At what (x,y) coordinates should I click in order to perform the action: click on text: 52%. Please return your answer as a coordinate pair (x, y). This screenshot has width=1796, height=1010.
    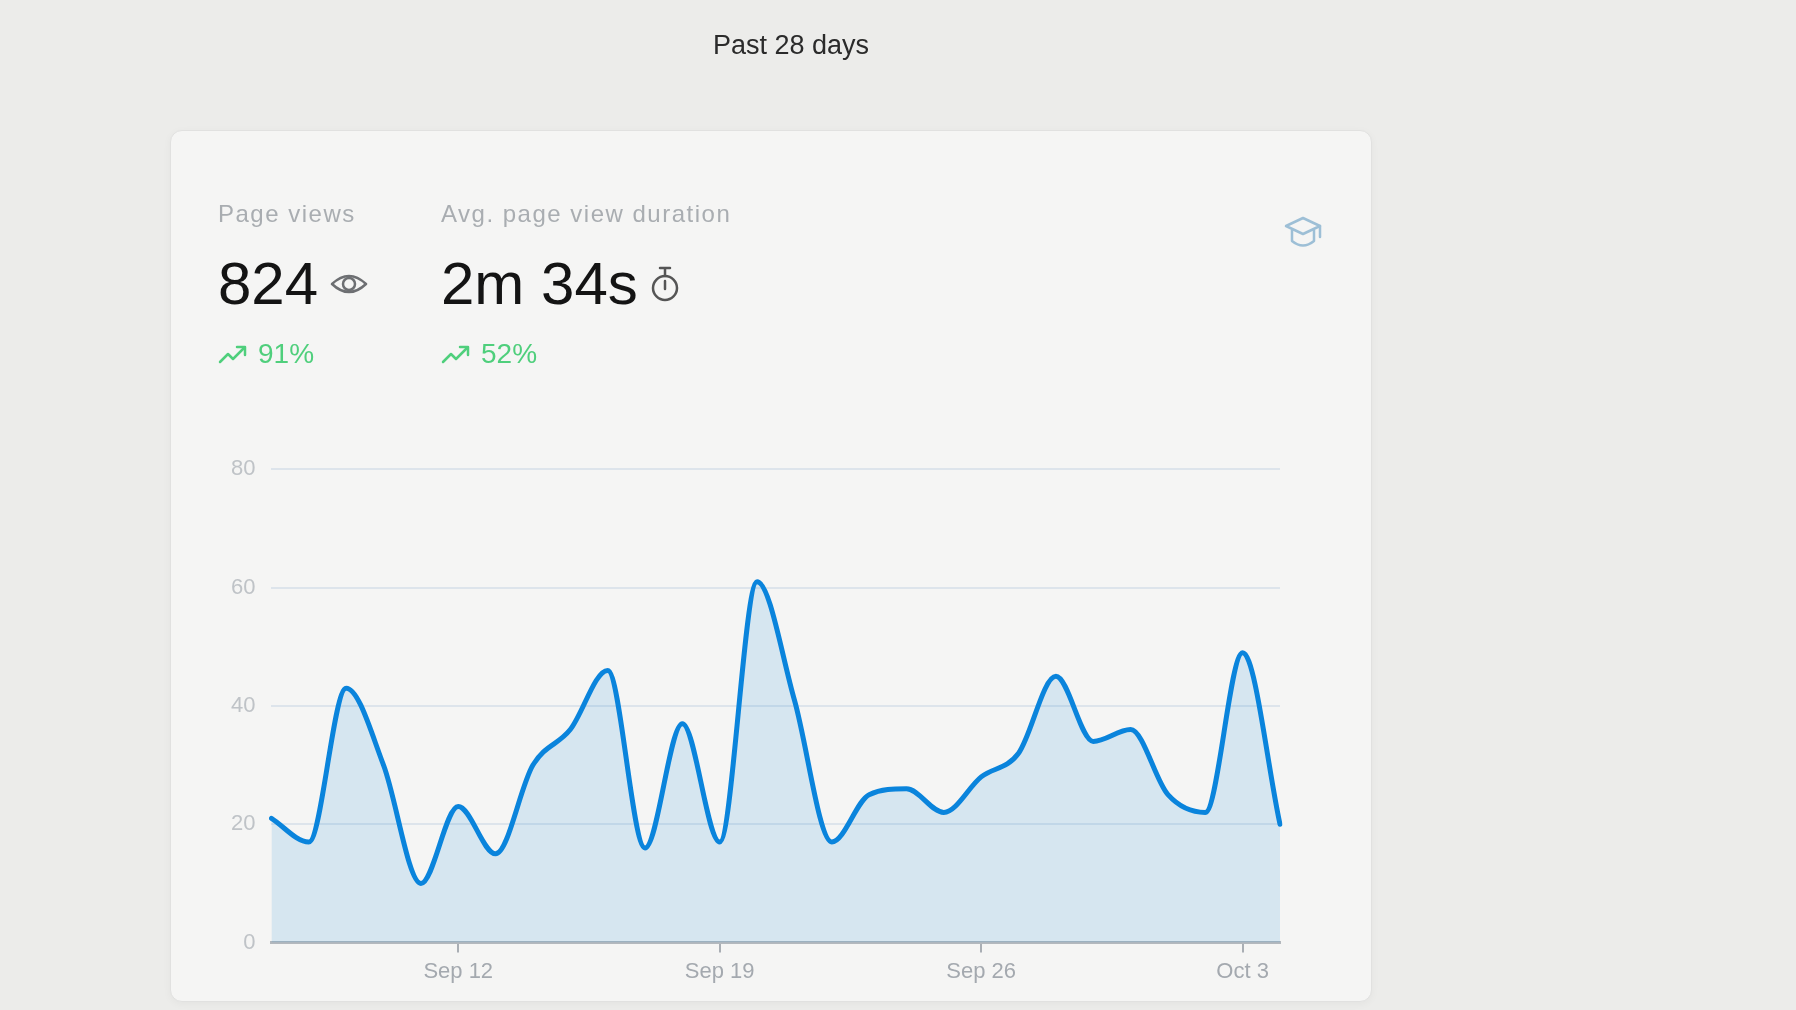
    Looking at the image, I should click on (509, 353).